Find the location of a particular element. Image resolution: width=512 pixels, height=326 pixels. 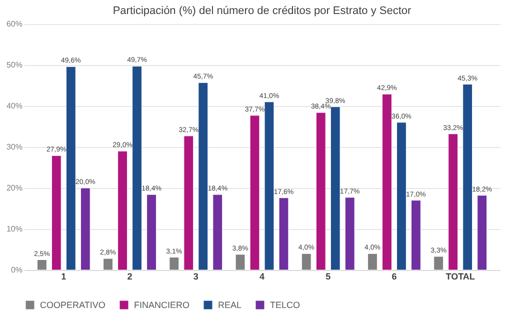

y-tick-label: 50% is located at coordinates (14, 65).